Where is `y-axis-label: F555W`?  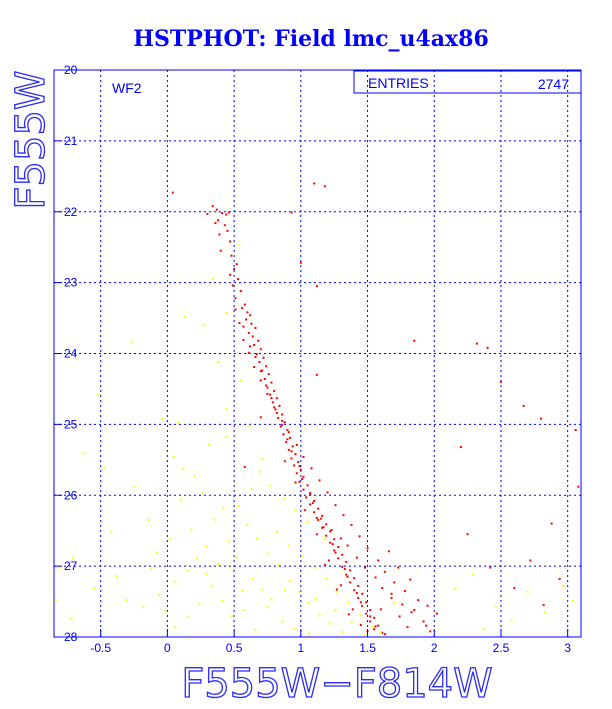 y-axis-label: F555W is located at coordinates (31, 140).